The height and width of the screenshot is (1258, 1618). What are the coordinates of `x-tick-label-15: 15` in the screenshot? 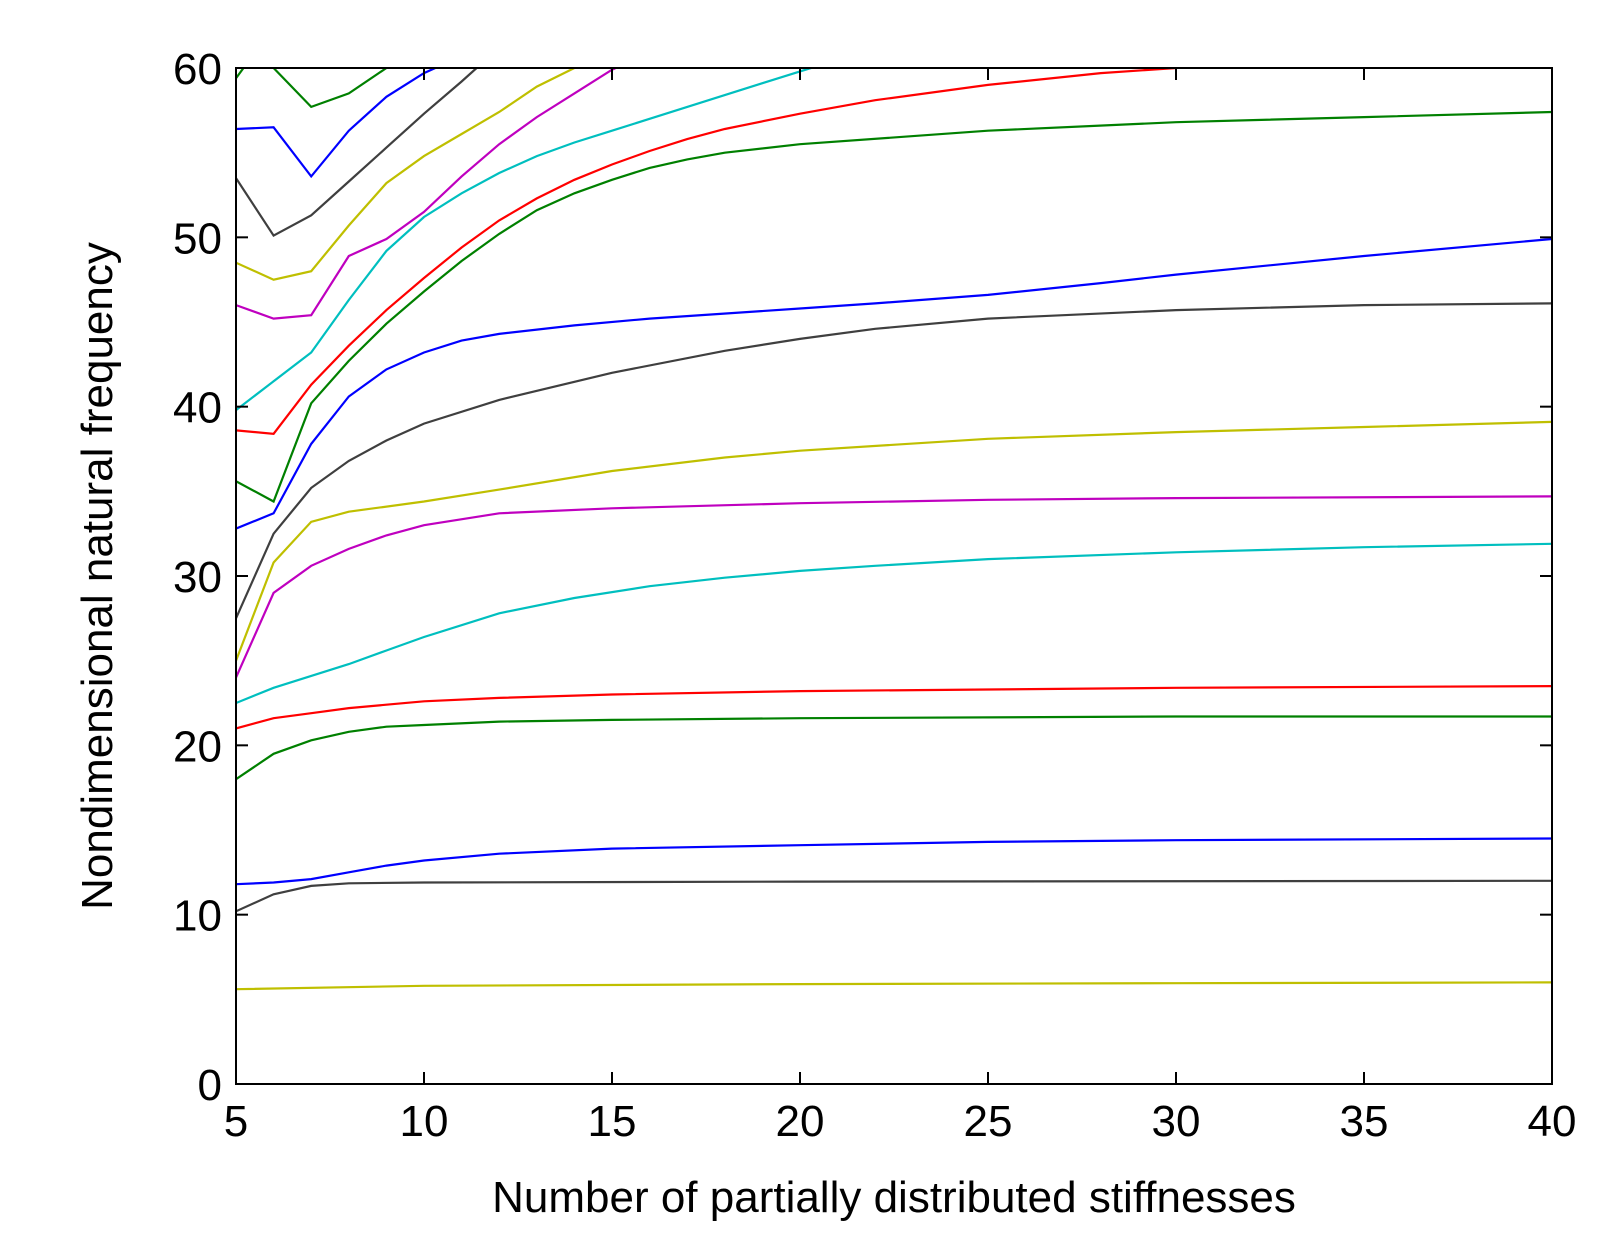 It's located at (612, 1121).